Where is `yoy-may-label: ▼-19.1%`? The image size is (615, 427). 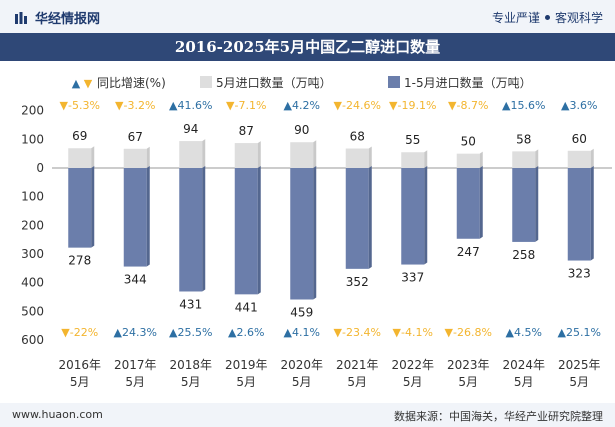 yoy-may-label: ▼-19.1% is located at coordinates (412, 105).